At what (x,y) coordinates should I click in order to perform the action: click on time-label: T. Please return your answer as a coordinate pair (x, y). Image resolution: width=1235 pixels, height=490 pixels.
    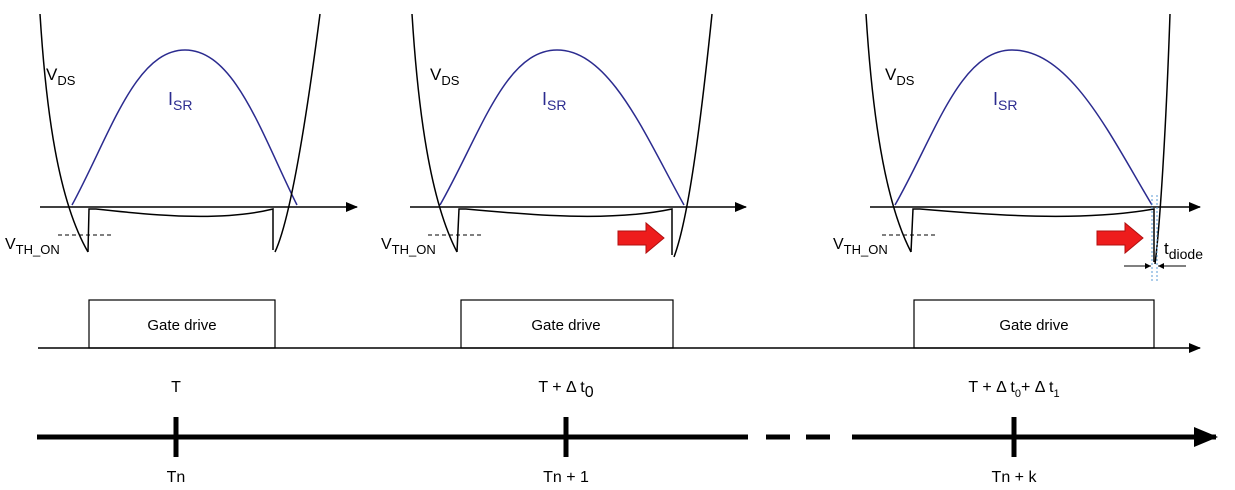
    Looking at the image, I should click on (176, 387).